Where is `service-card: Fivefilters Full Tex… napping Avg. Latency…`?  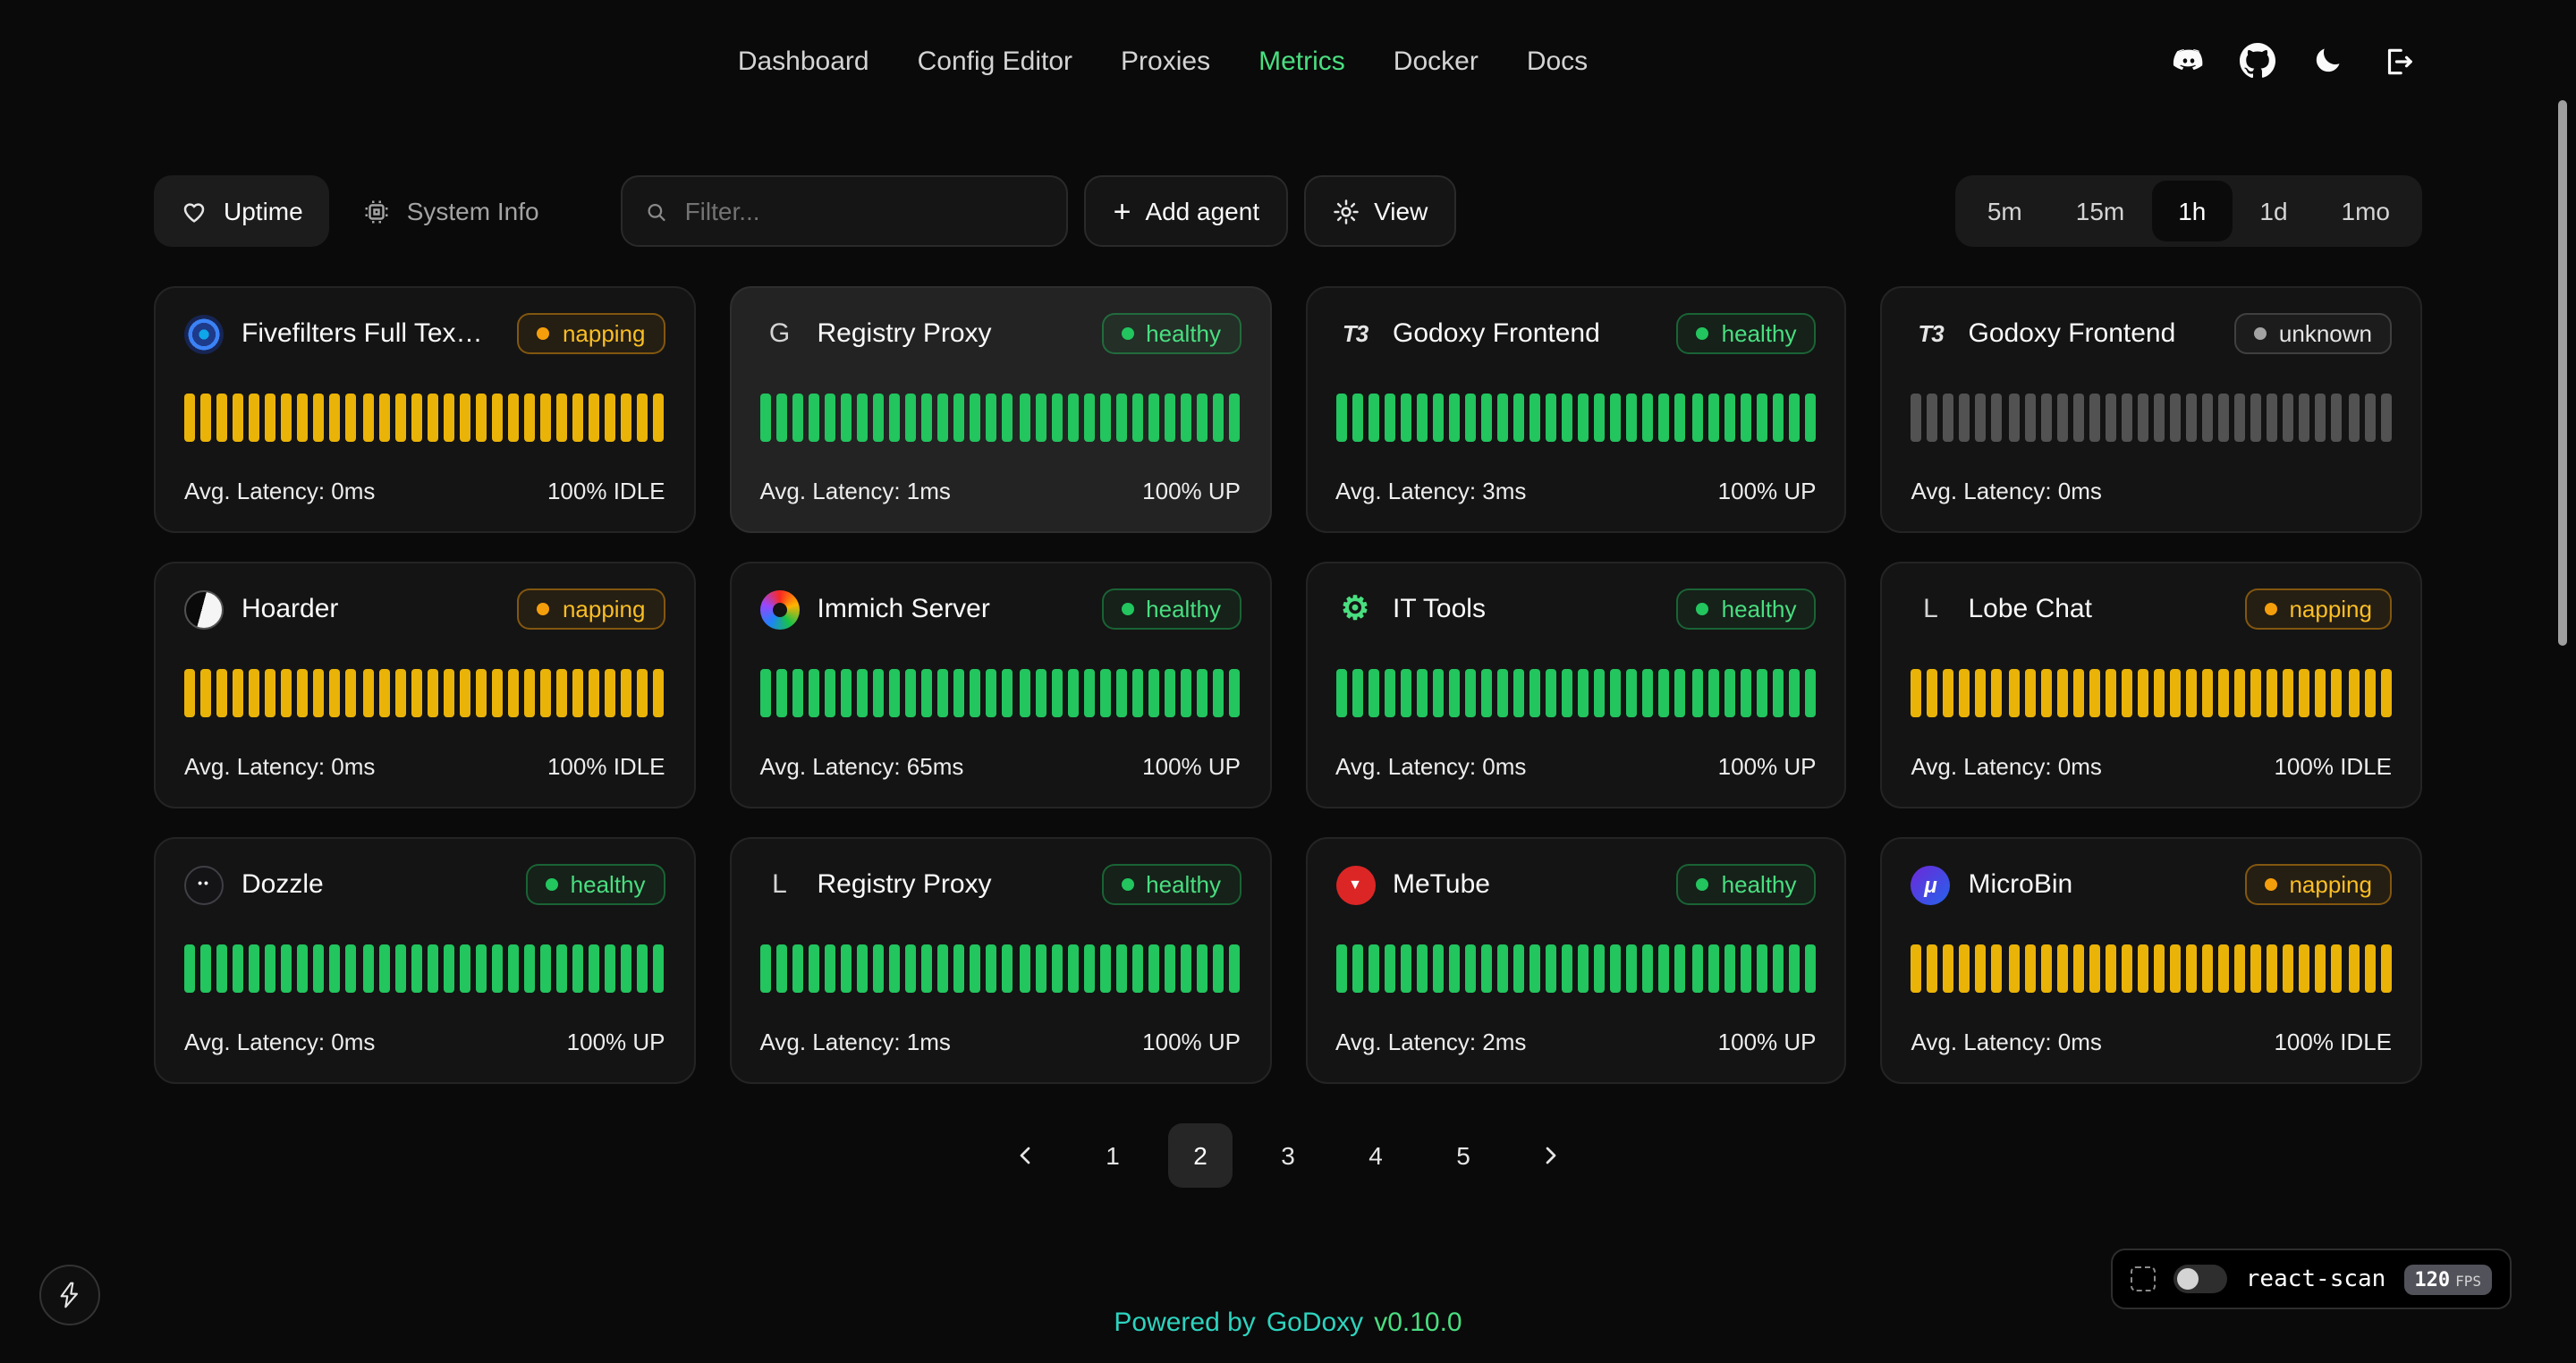
service-card: Fivefilters Full Tex… napping Avg. Latency… is located at coordinates (425, 410).